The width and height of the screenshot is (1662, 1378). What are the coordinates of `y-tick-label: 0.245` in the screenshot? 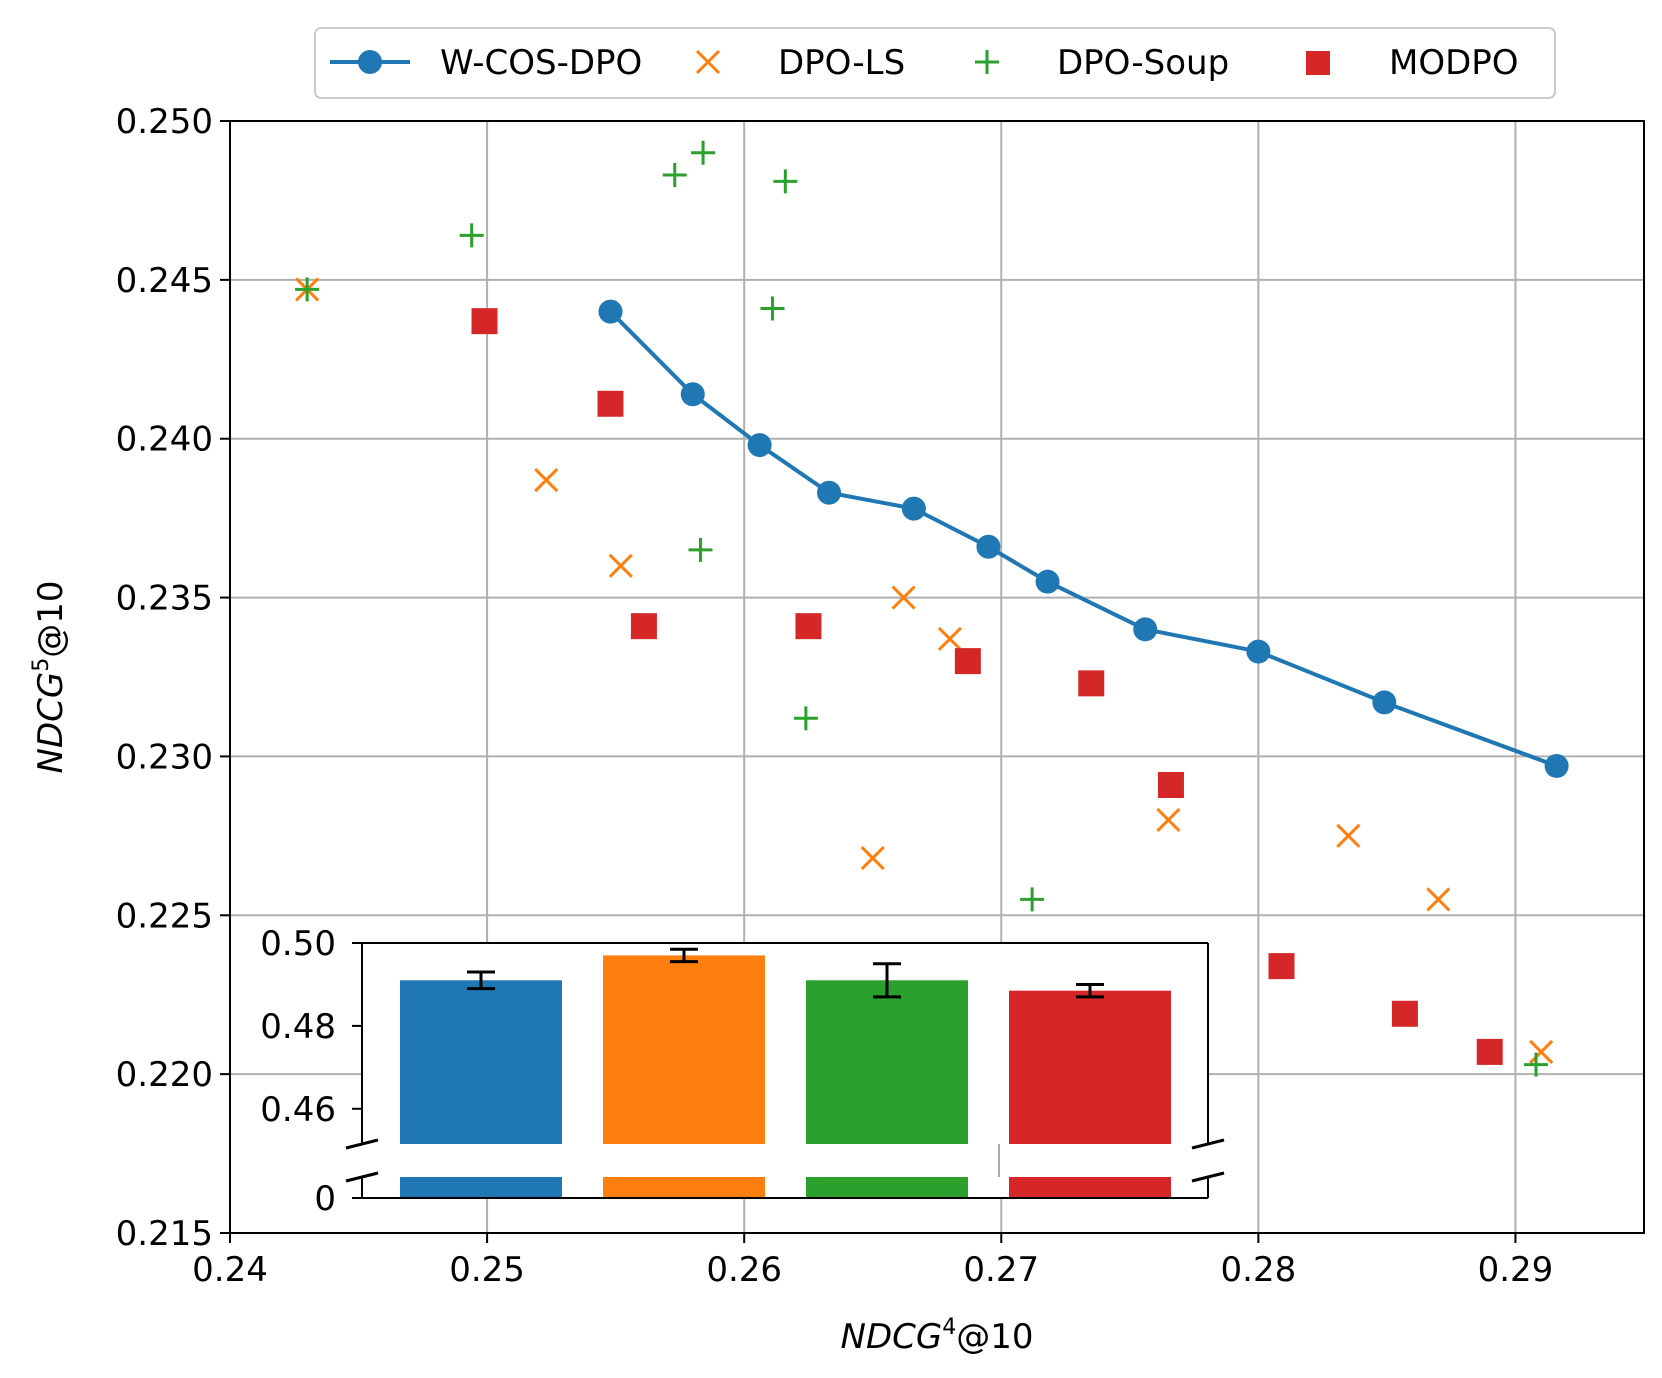 It's located at (164, 281).